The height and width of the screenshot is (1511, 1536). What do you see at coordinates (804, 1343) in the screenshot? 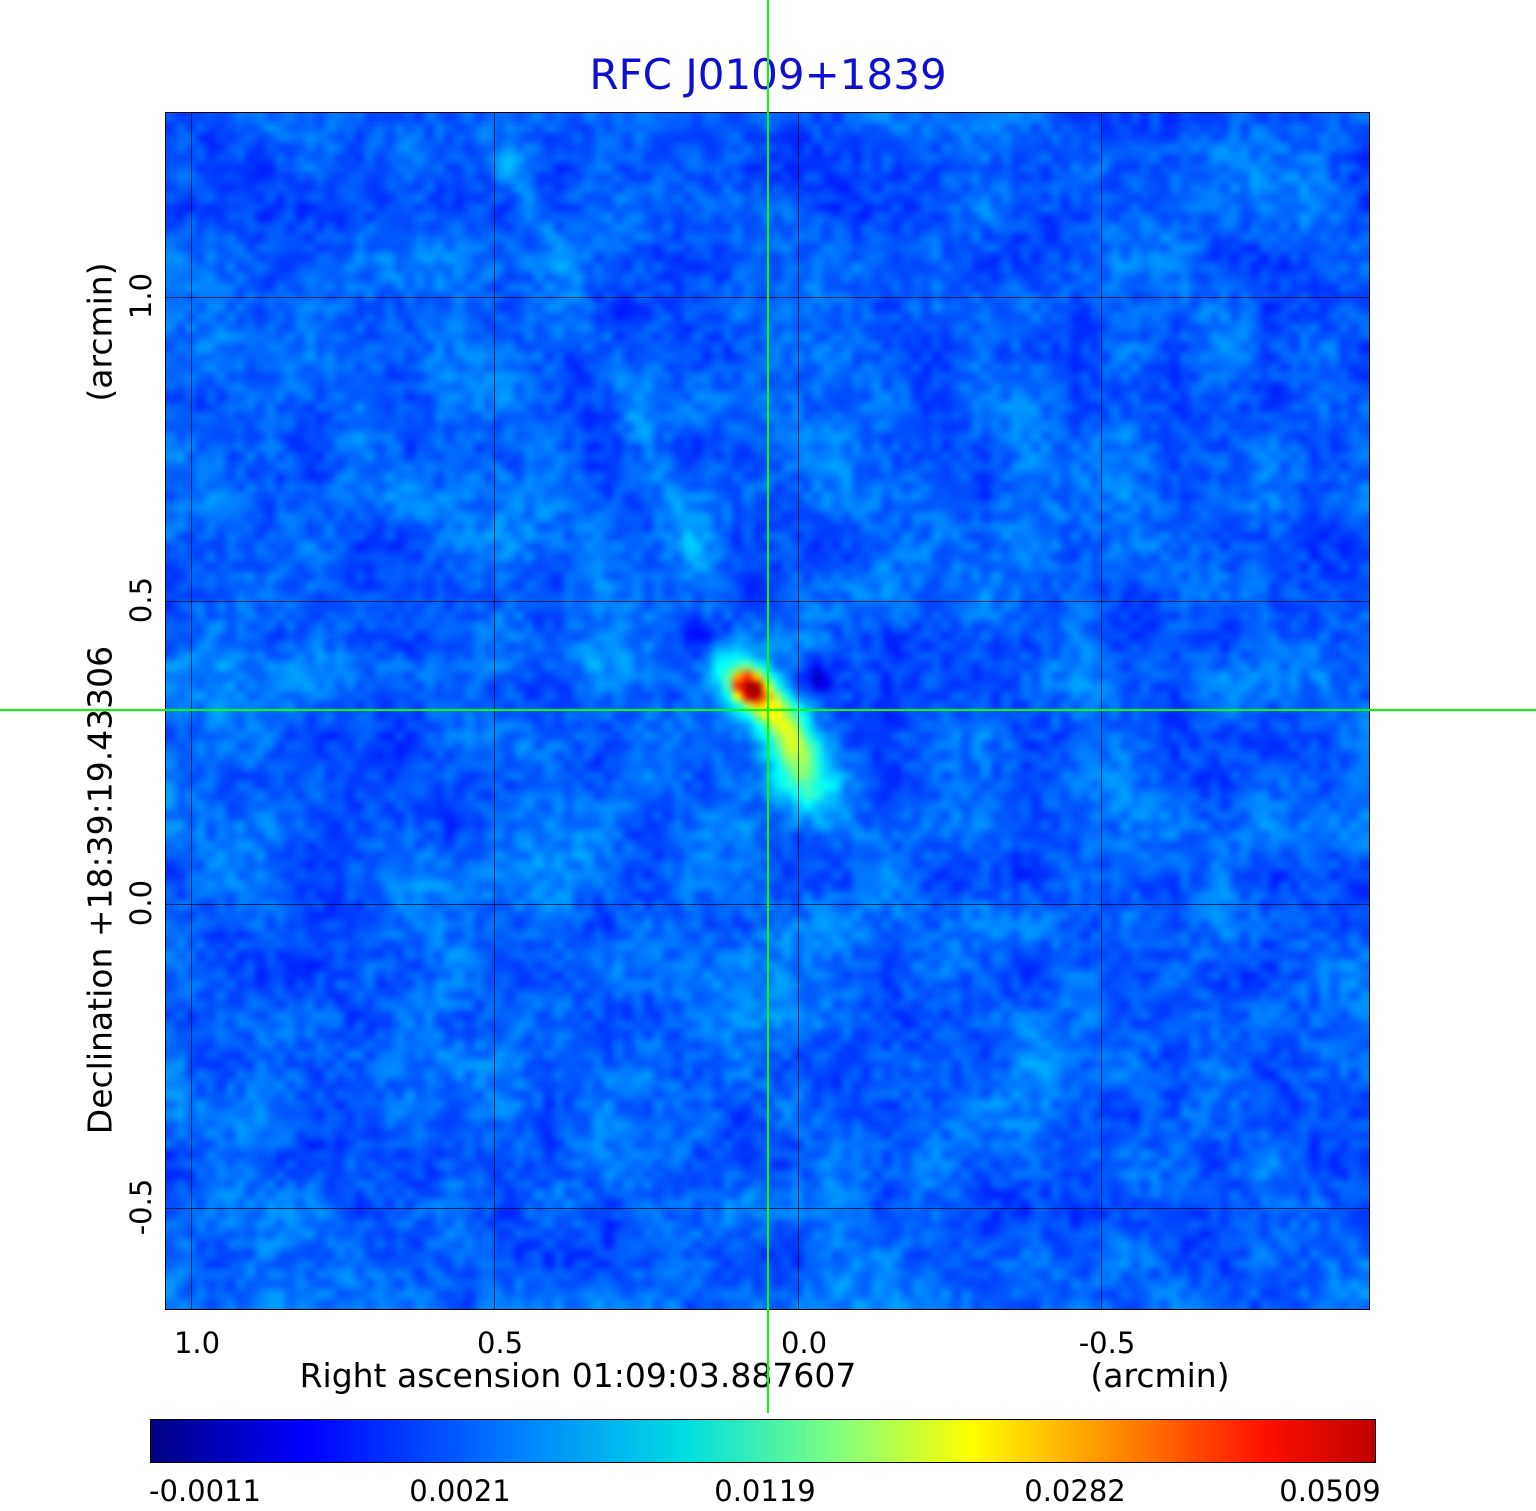
I see `x-tick-label: 0.0` at bounding box center [804, 1343].